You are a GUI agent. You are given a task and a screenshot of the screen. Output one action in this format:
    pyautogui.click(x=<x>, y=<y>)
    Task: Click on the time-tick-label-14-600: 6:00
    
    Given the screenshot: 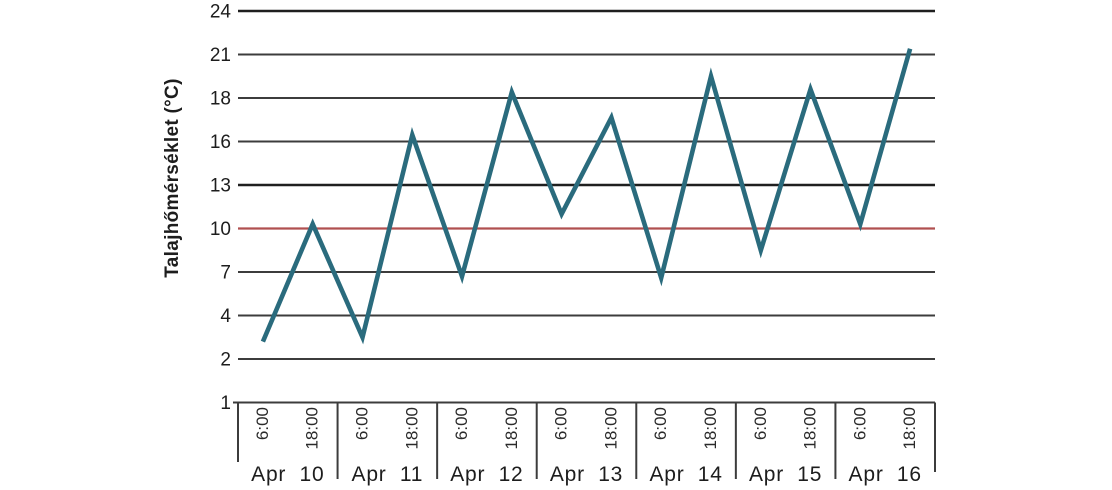 What is the action you would take?
    pyautogui.click(x=660, y=423)
    